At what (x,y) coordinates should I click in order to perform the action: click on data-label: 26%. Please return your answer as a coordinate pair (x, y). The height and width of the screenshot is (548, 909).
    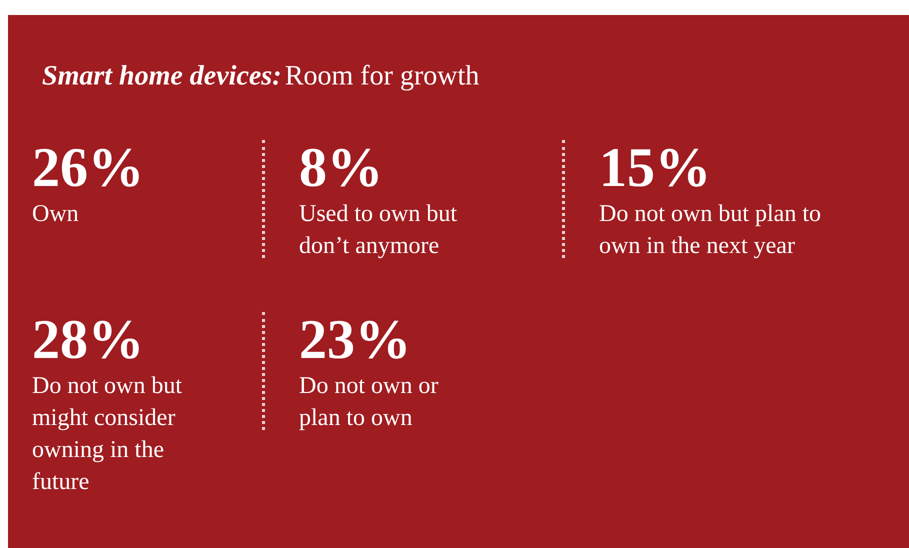
    Looking at the image, I should click on (88, 168).